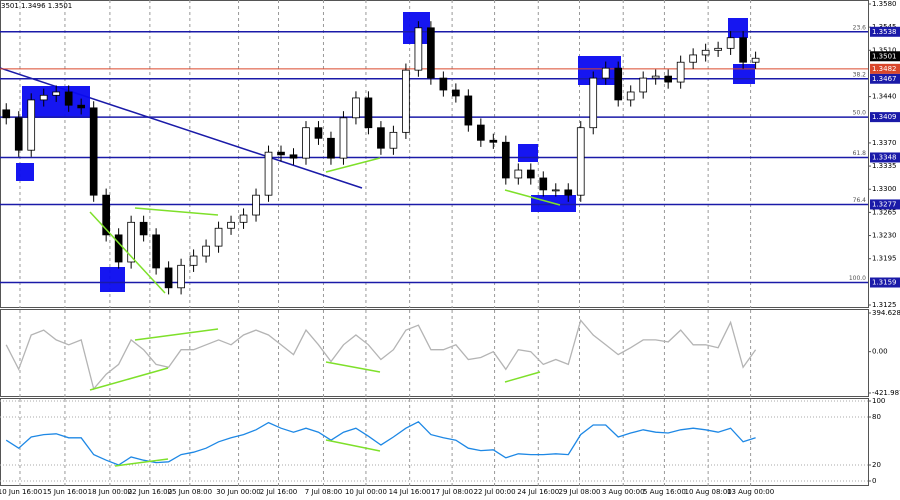 The image size is (900, 500). Describe the element at coordinates (110, 492) in the screenshot. I see `x-tick-label: 18 Jun 00:00` at that location.